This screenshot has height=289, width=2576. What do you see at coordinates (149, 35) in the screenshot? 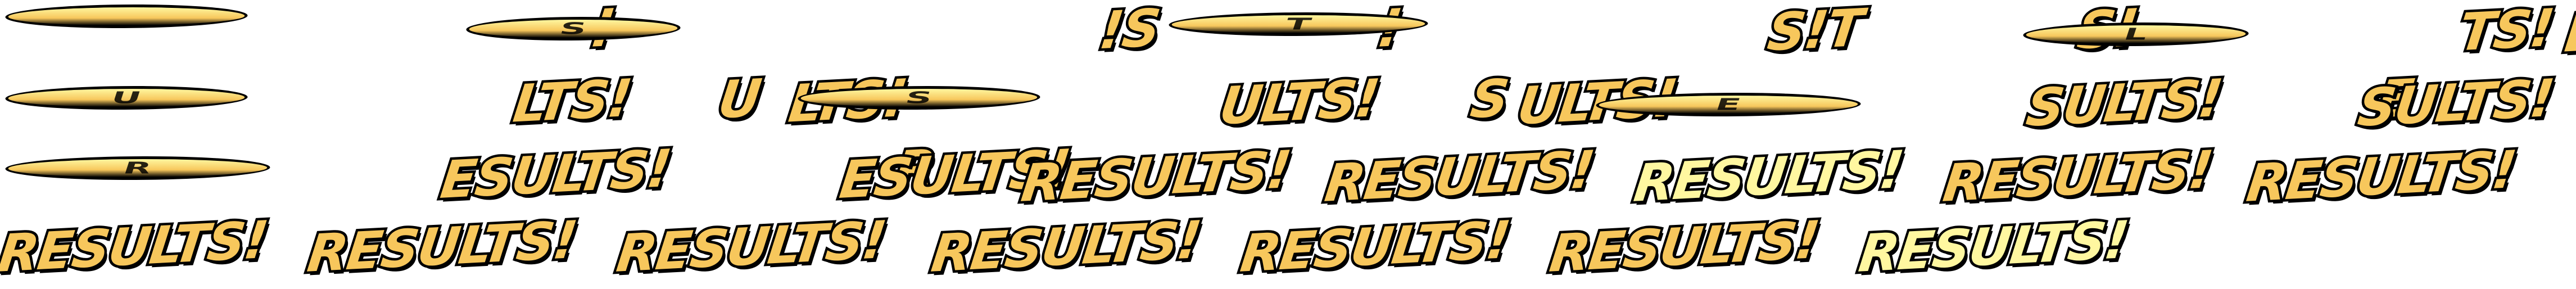
I see `sprite-frame` at bounding box center [149, 35].